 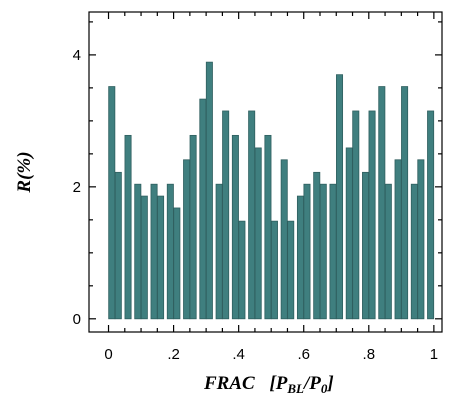 What do you see at coordinates (77, 319) in the screenshot?
I see `y-tick-label: 0` at bounding box center [77, 319].